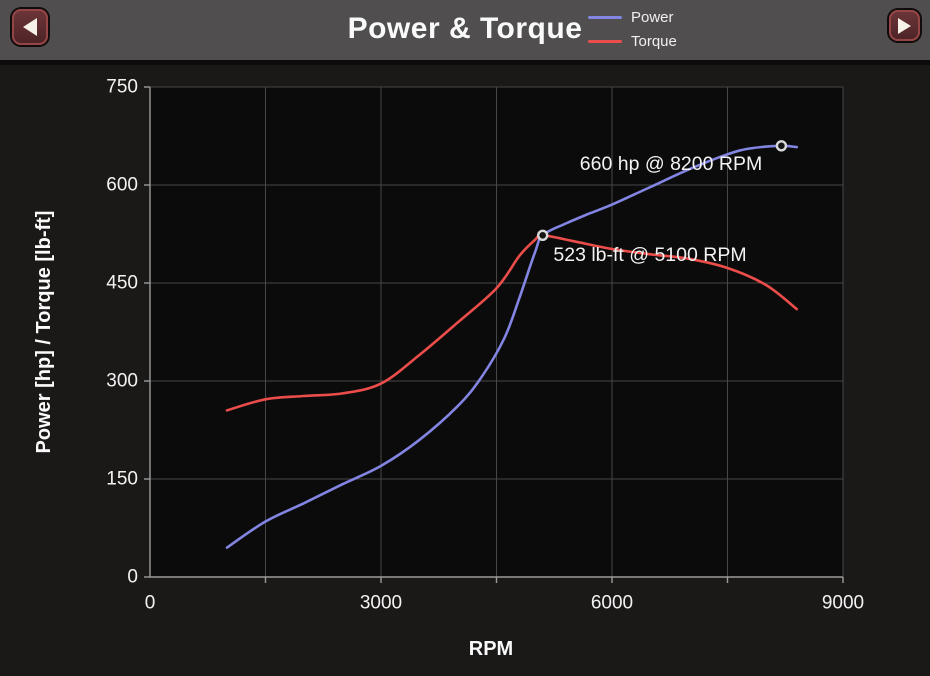  I want to click on y-axis-title: Power [hp] / Torque [lb-ft], so click(44, 332).